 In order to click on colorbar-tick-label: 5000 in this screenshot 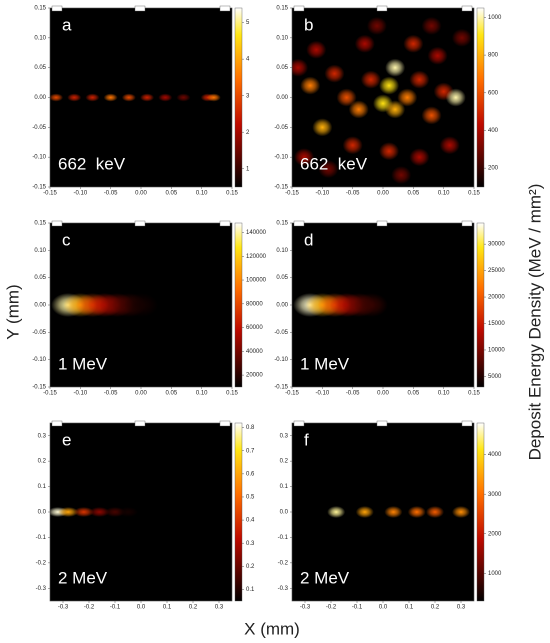, I will do `click(495, 377)`.